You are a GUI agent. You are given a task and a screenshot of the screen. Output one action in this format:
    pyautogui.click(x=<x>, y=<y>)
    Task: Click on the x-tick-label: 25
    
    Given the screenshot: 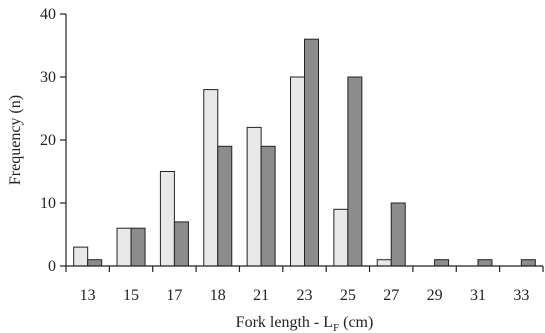 What is the action you would take?
    pyautogui.click(x=348, y=295)
    